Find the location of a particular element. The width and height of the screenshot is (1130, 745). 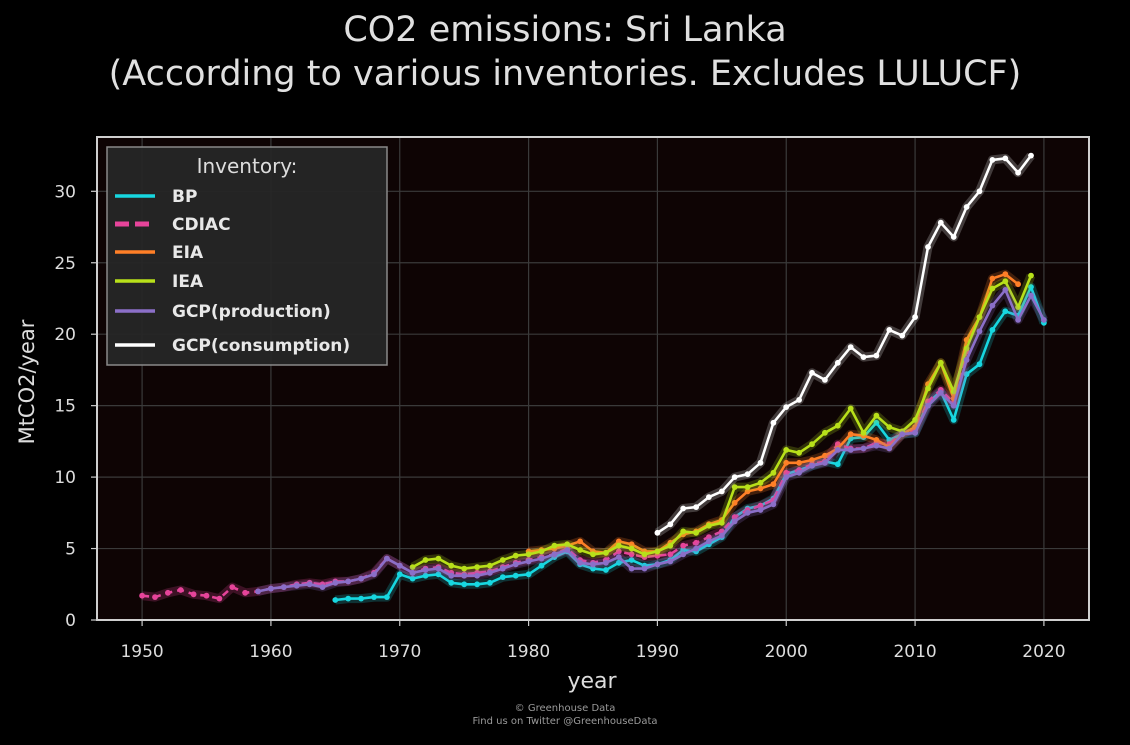

footer-copyright: © Greenhouse Data is located at coordinates (565, 708).